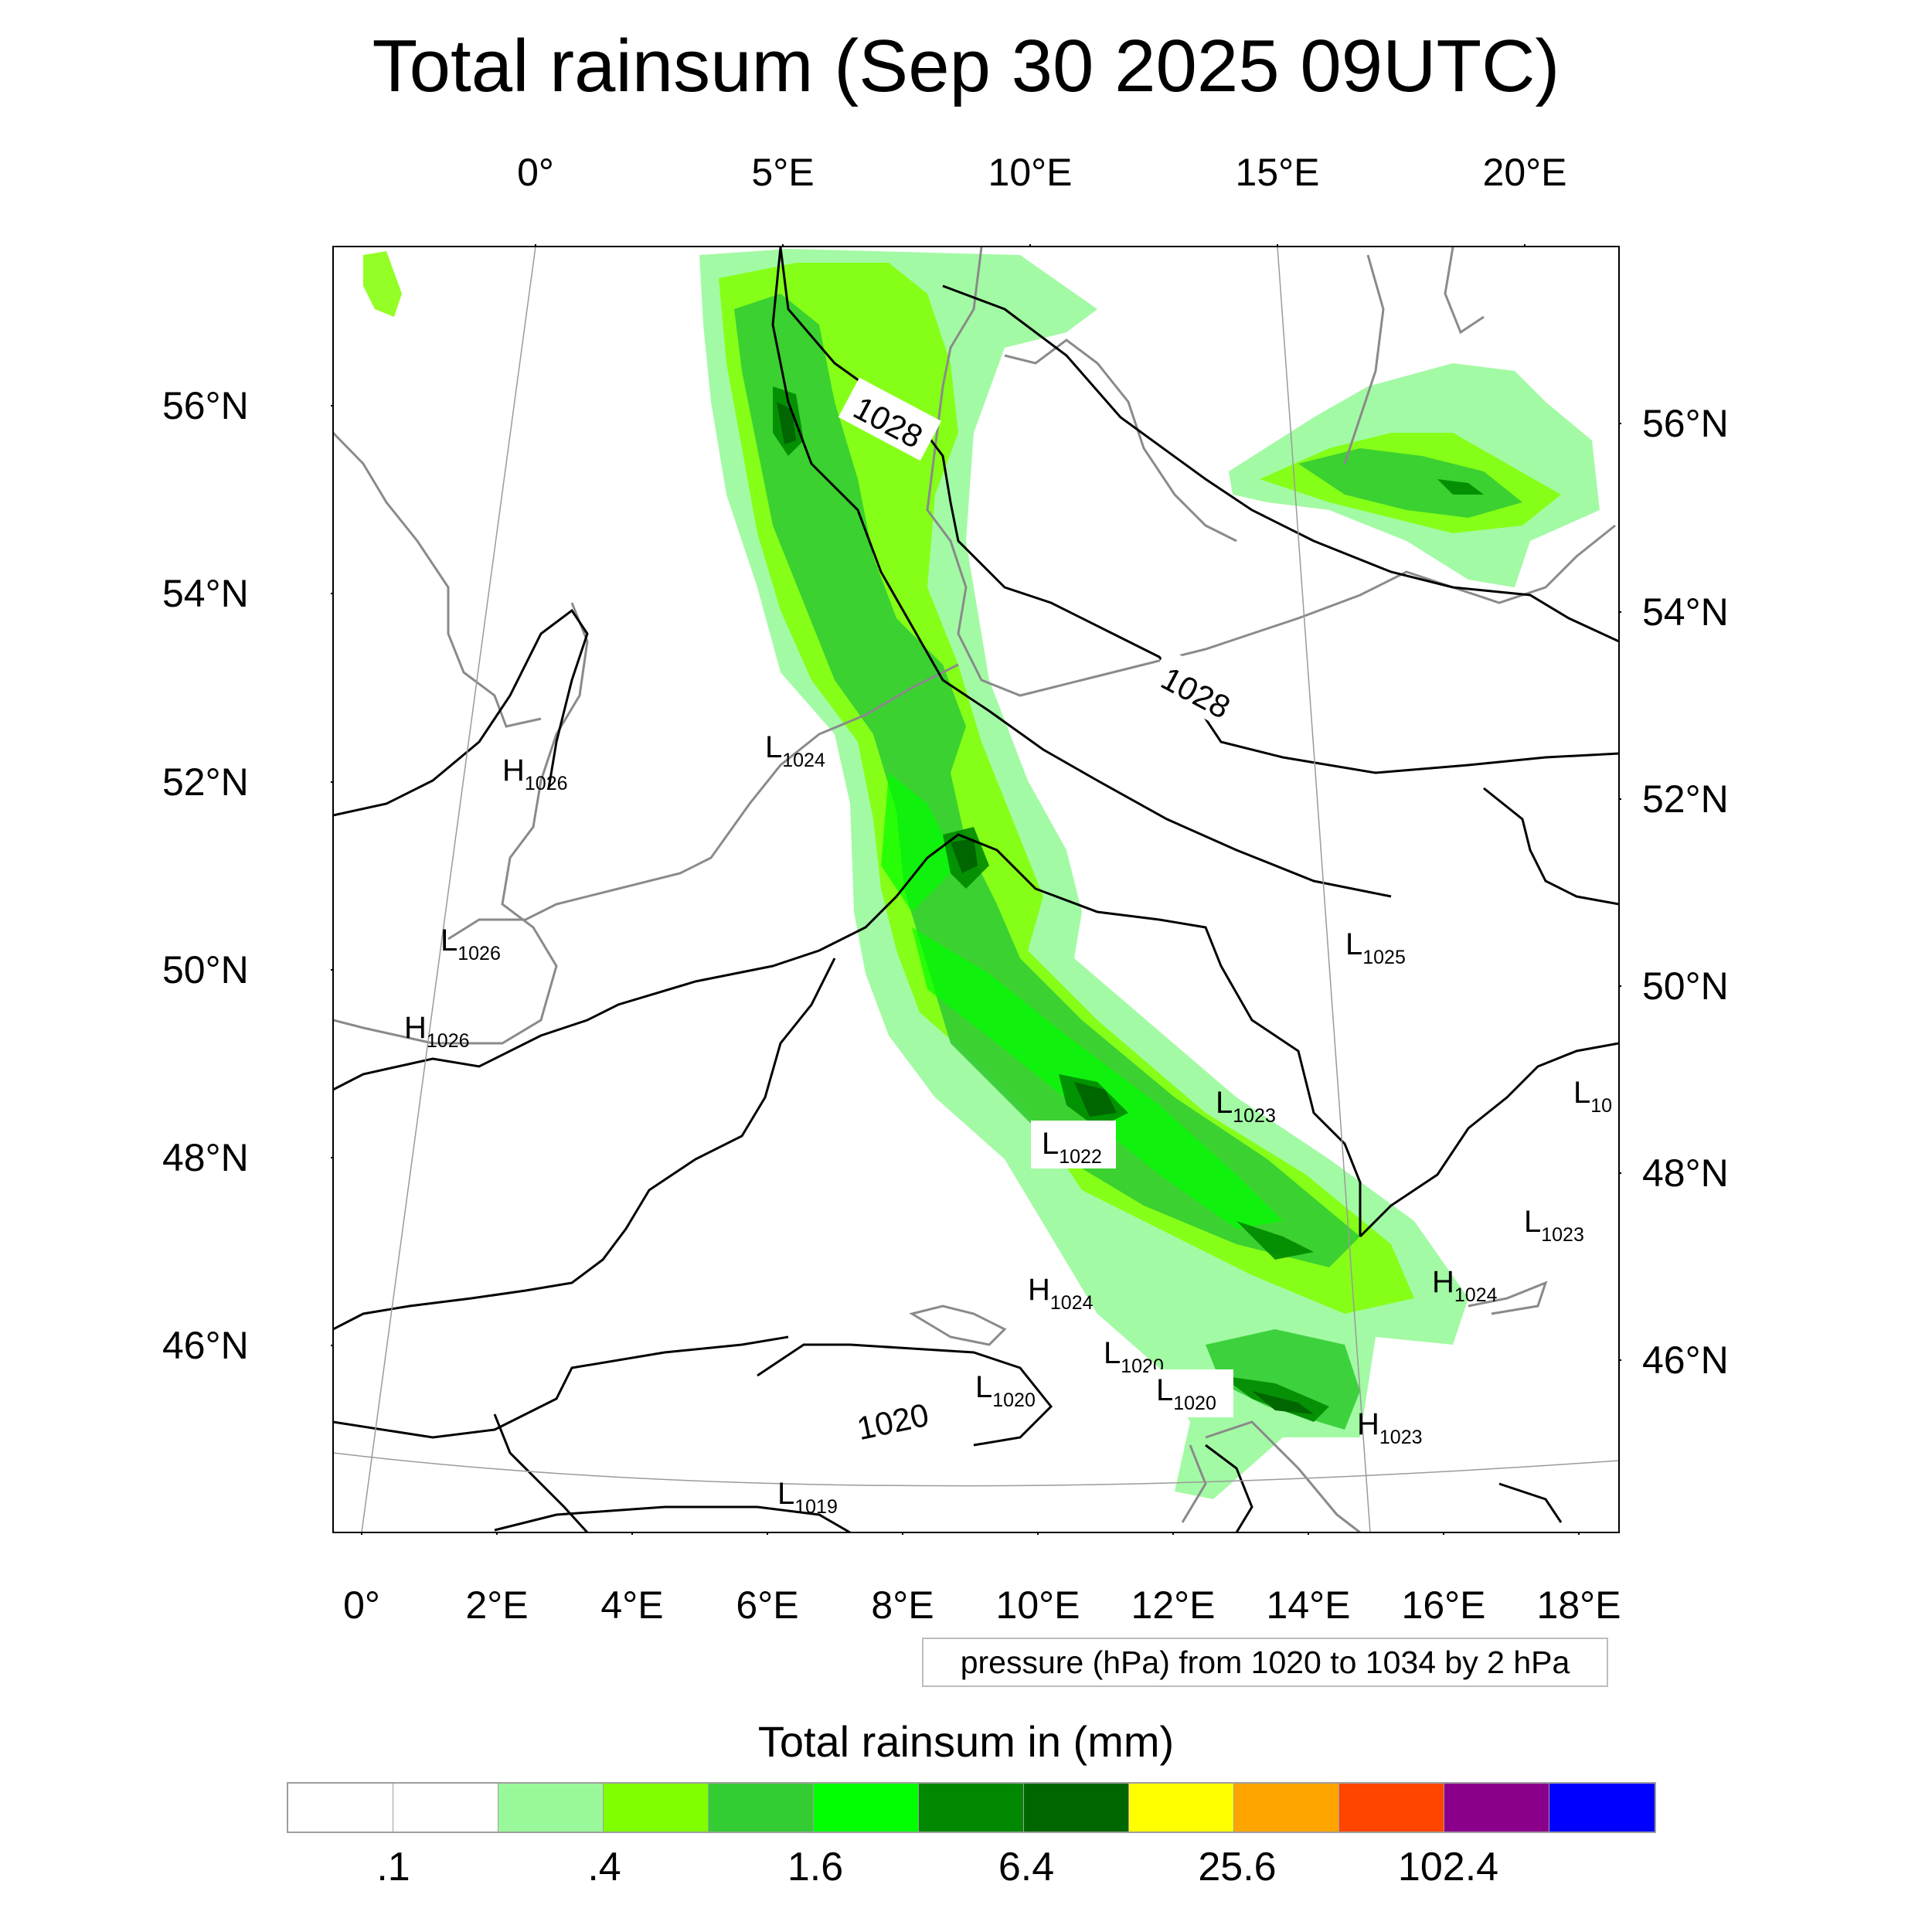  What do you see at coordinates (1080, 1157) in the screenshot?
I see `pressure-center-value: 1022` at bounding box center [1080, 1157].